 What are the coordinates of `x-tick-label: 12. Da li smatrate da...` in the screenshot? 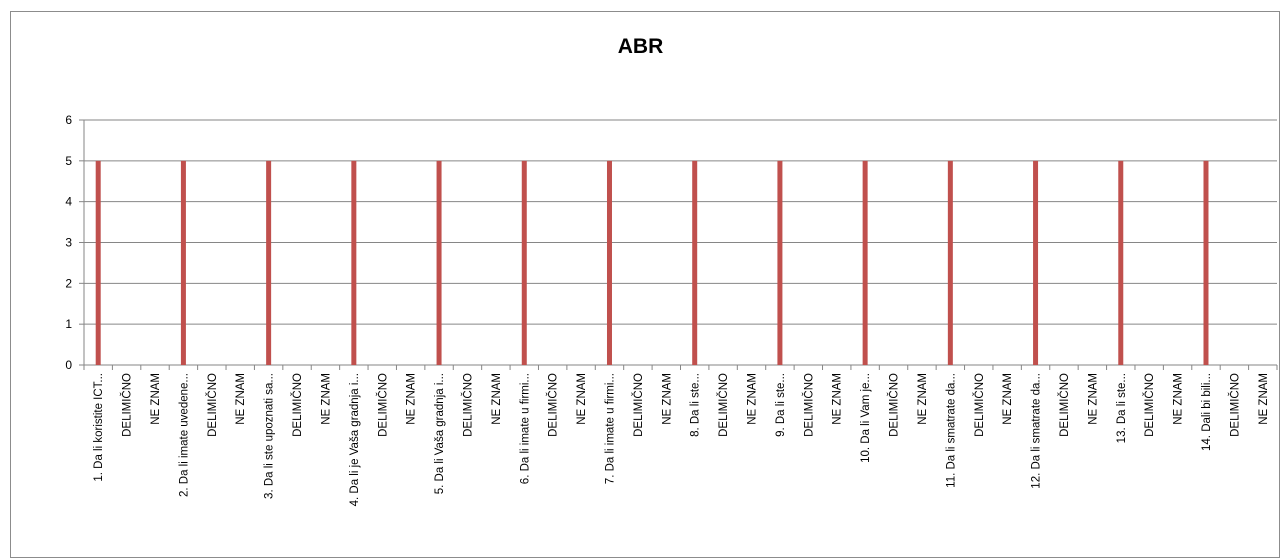 It's located at (1037, 431).